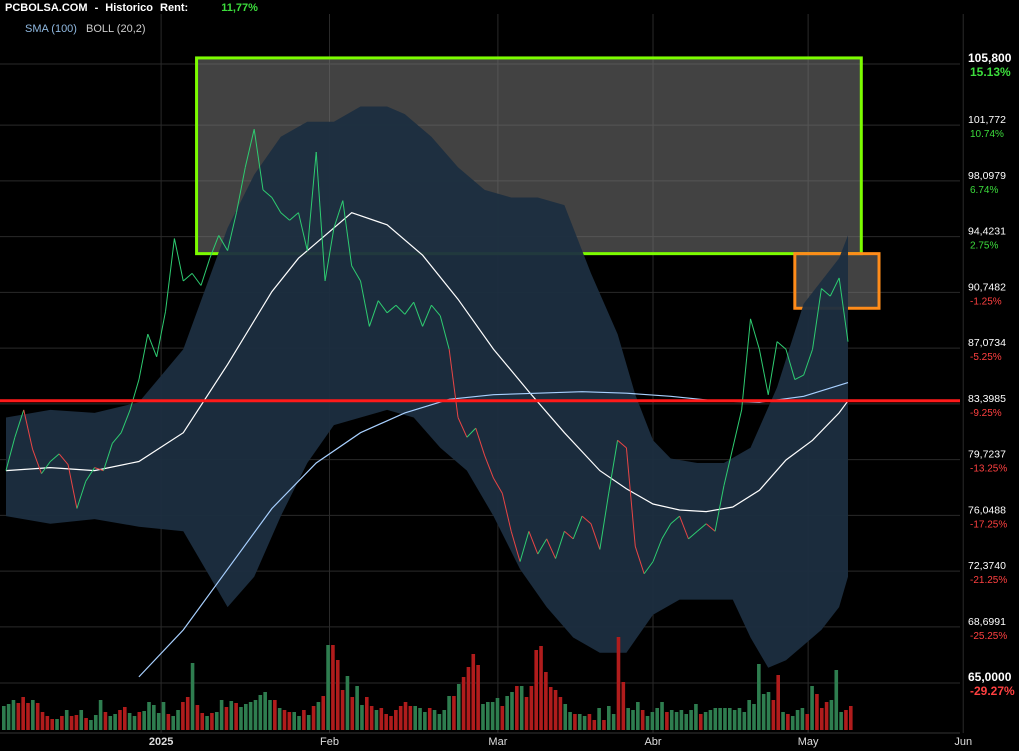  I want to click on rent-value: 11,77%, so click(239, 8).